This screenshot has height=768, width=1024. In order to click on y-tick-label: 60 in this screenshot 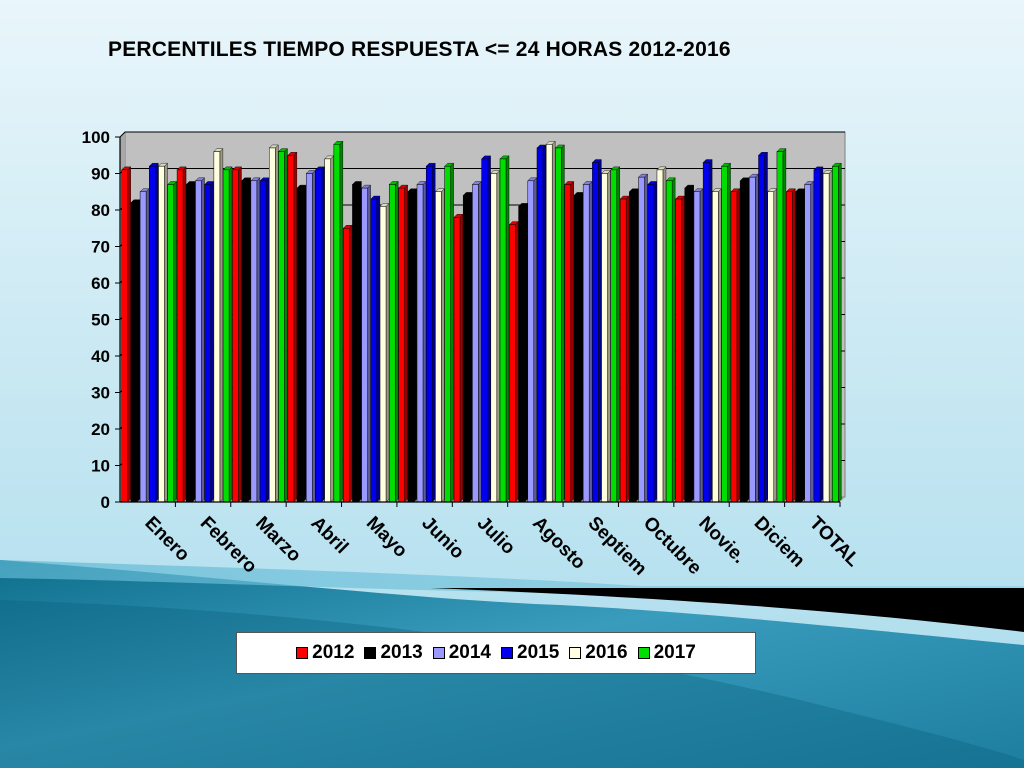, I will do `click(100, 283)`.